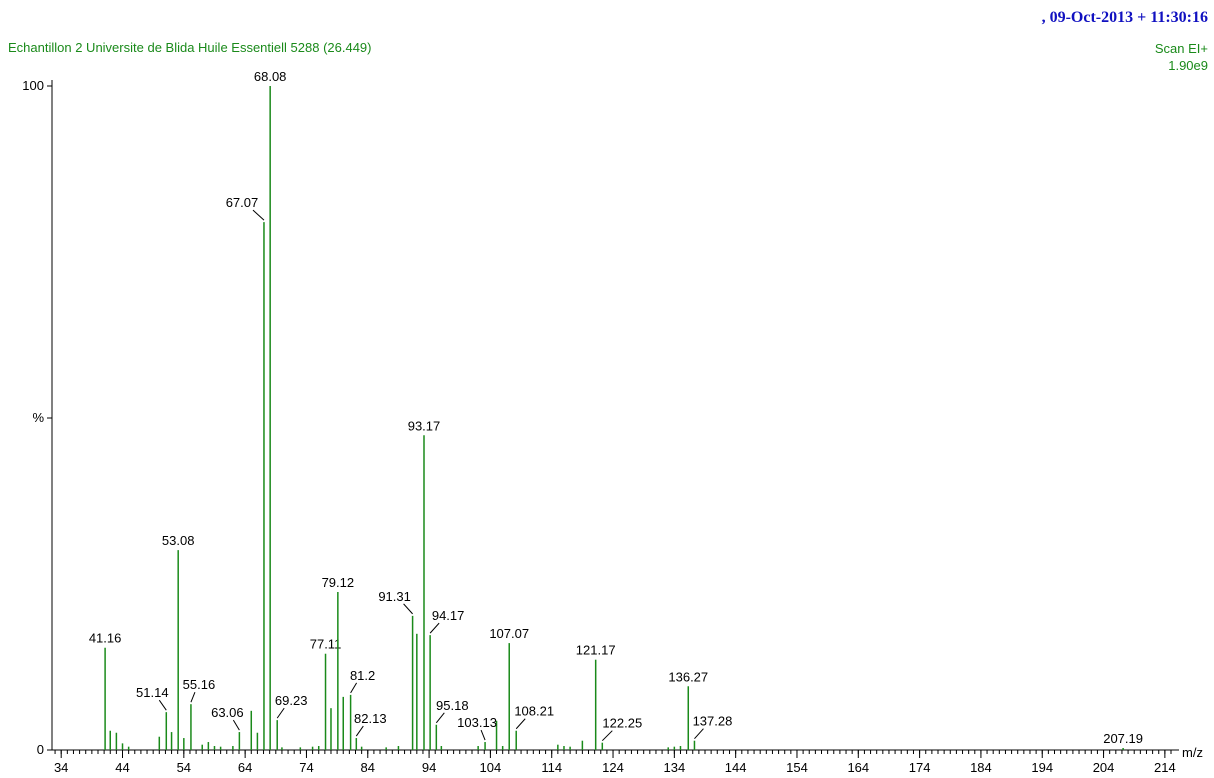  Describe the element at coordinates (797, 767) in the screenshot. I see `x-tick-label: 154` at that location.